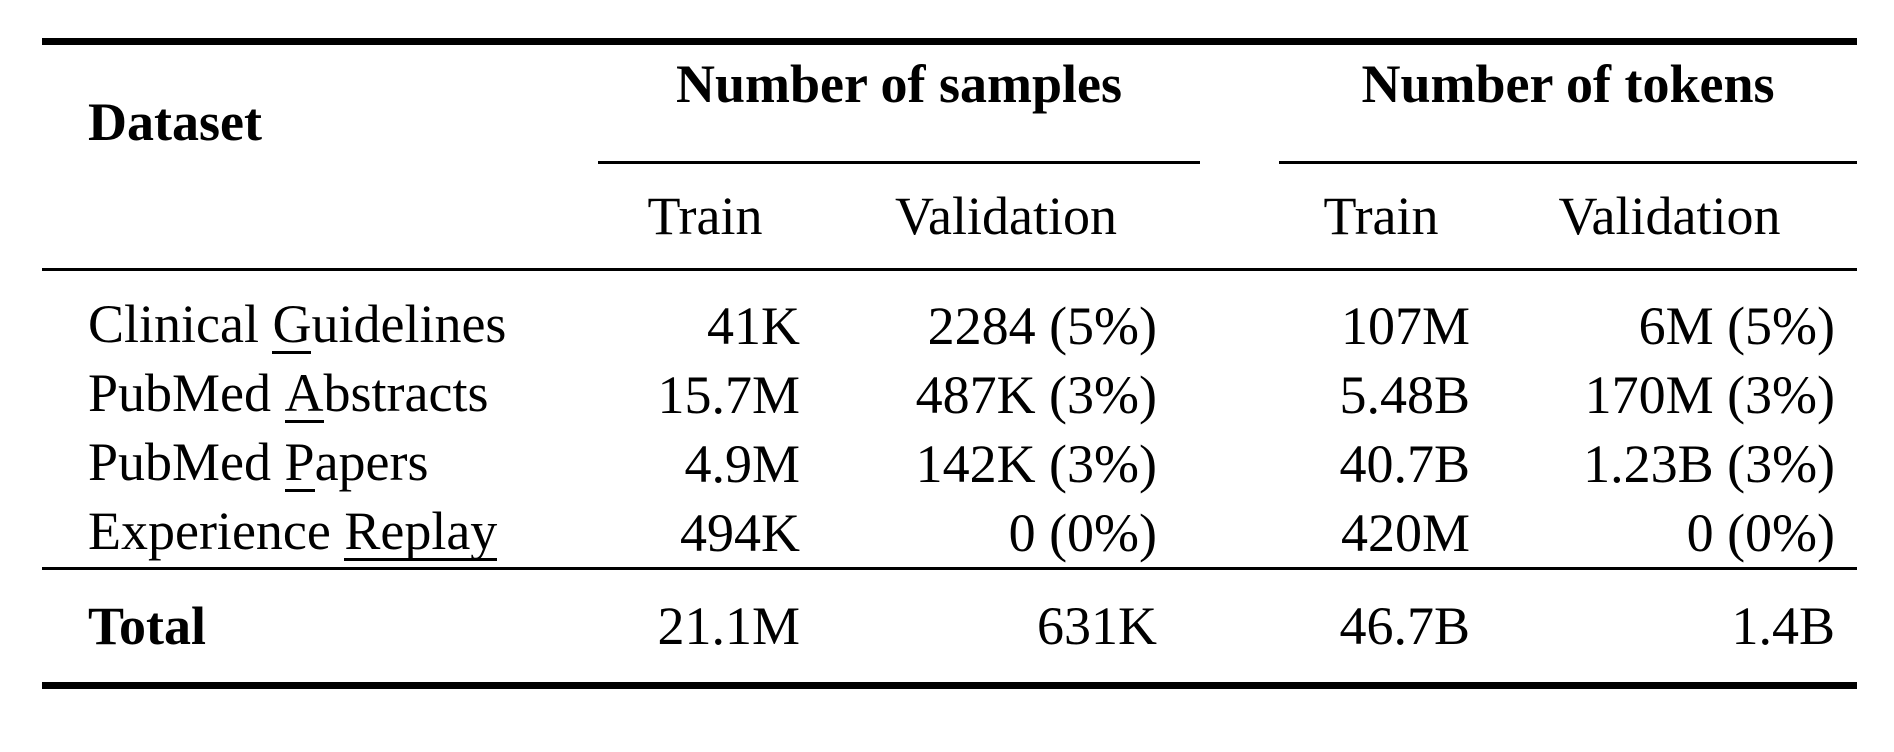 This screenshot has width=1894, height=752. What do you see at coordinates (216, 531) in the screenshot?
I see `dataset-name-prefix: Experience` at bounding box center [216, 531].